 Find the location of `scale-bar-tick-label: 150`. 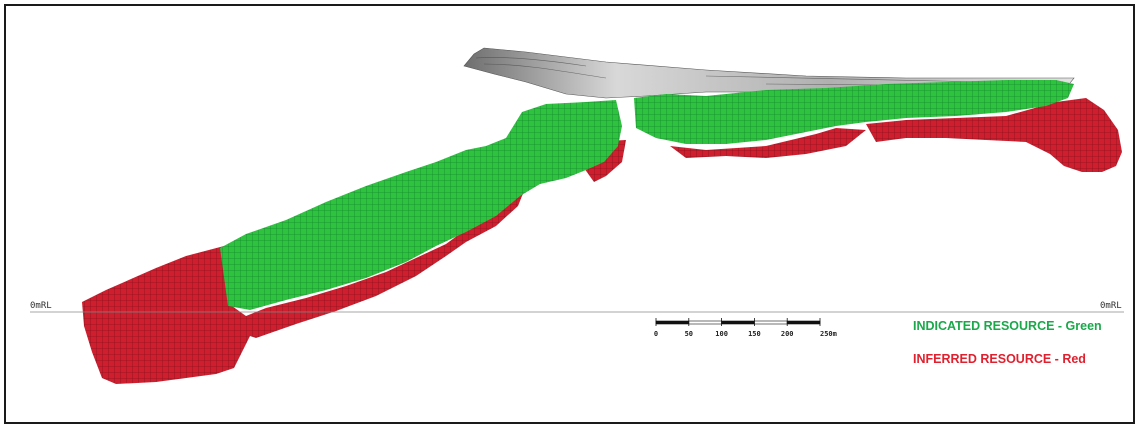

scale-bar-tick-label: 150 is located at coordinates (754, 334).